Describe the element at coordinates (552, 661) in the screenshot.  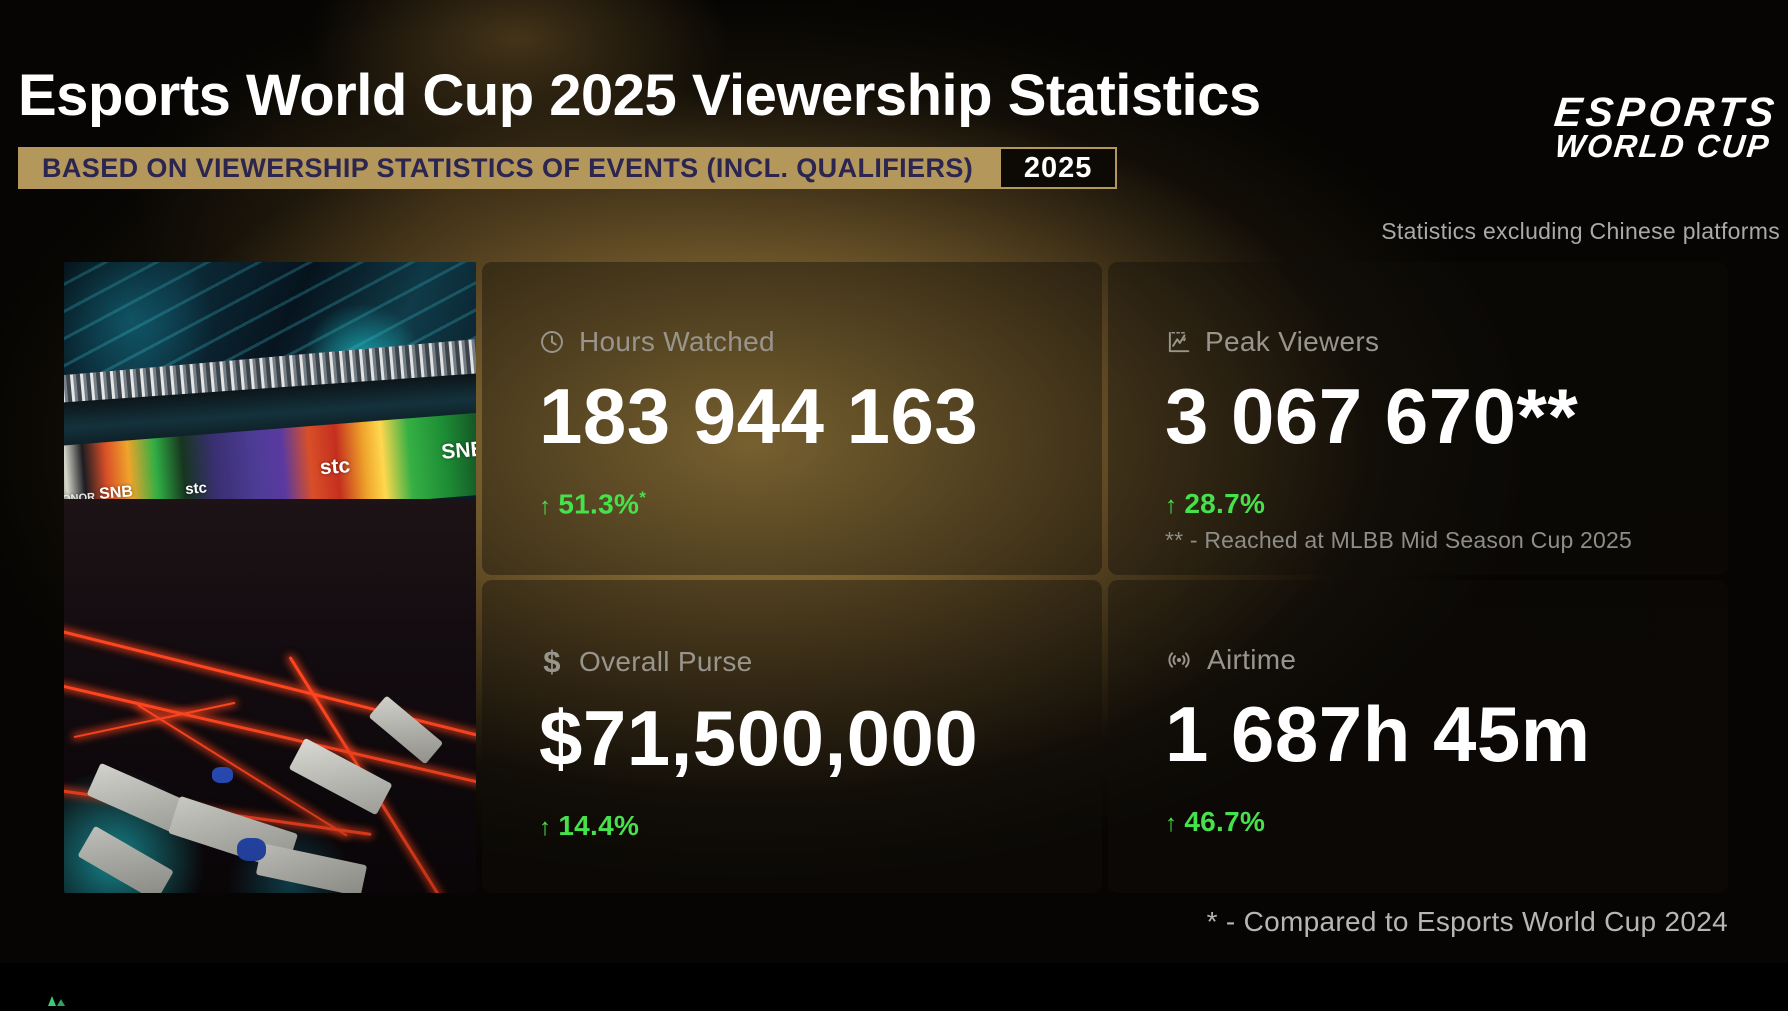
I see `dollar-icon: $` at that location.